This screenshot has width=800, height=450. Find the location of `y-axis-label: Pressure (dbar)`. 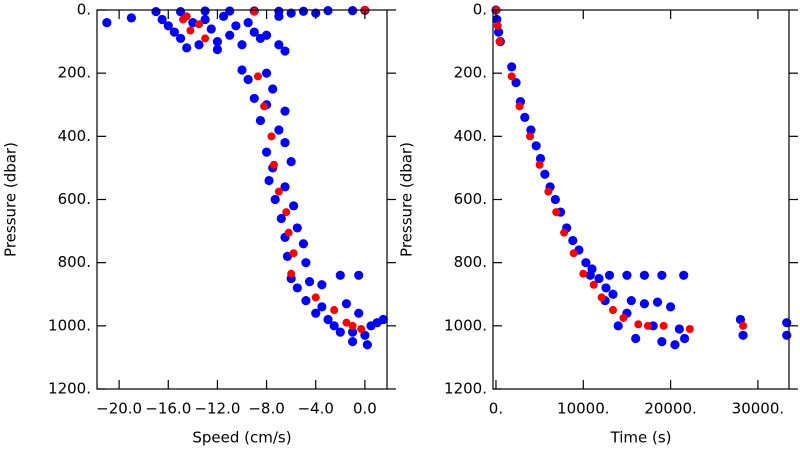

y-axis-label: Pressure (dbar) is located at coordinates (407, 199).